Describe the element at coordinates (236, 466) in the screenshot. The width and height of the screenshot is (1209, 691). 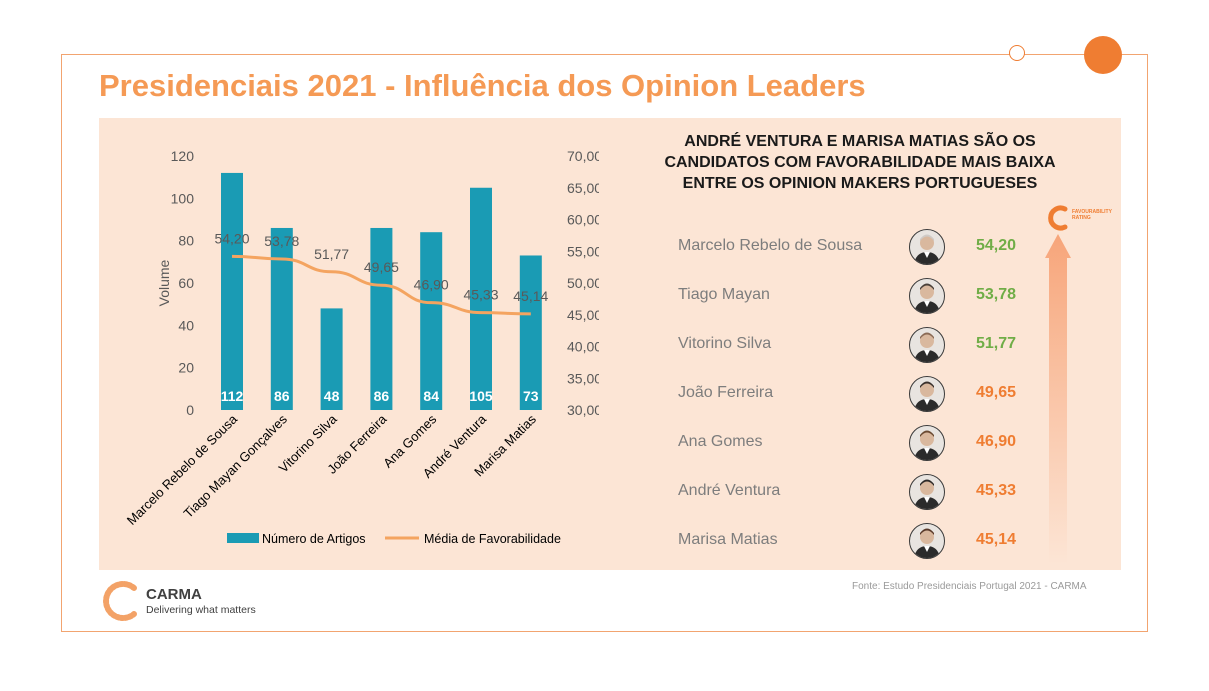
I see `x-tick-label: Tiago Mayan Gonçalves` at that location.